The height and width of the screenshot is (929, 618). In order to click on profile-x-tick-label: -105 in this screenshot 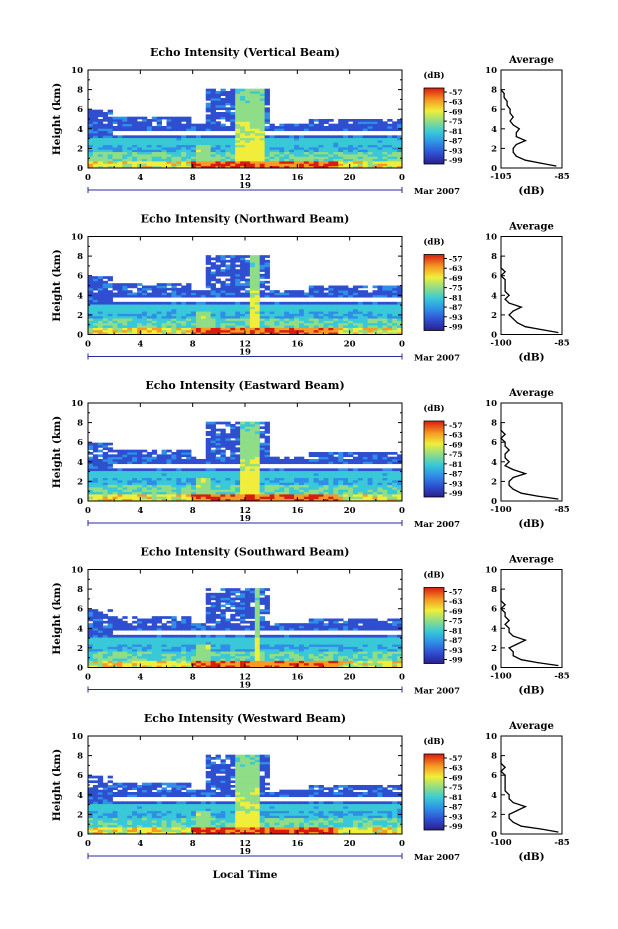, I will do `click(500, 177)`.